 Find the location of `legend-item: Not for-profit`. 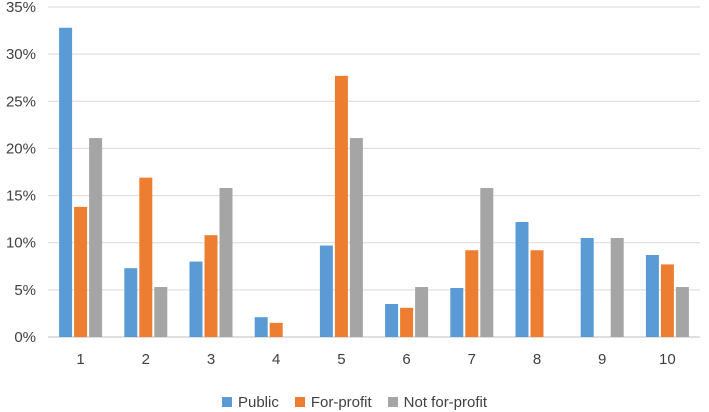

legend-item: Not for-profit is located at coordinates (437, 402).